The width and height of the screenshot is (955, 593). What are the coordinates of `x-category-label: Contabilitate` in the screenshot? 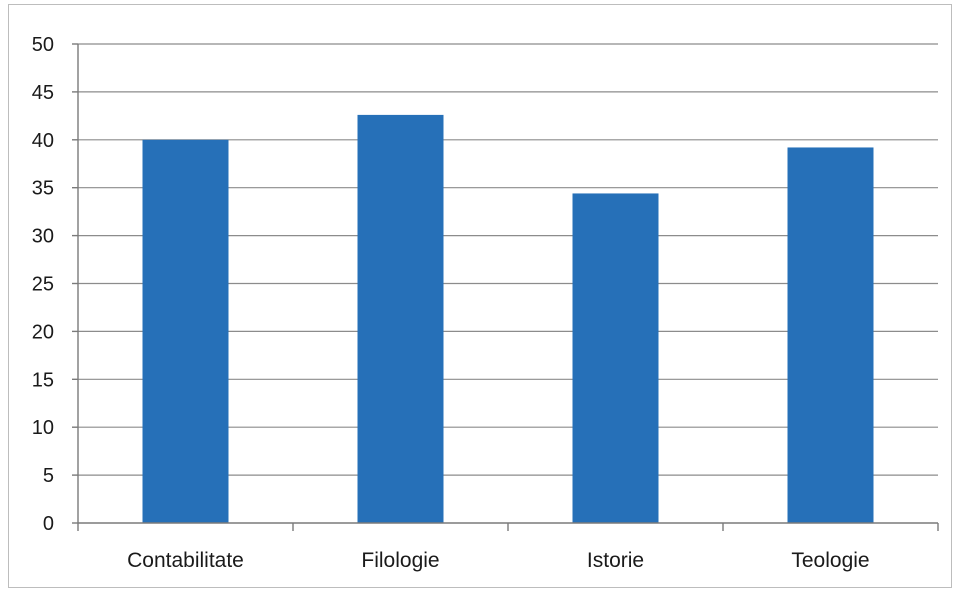 It's located at (185, 560).